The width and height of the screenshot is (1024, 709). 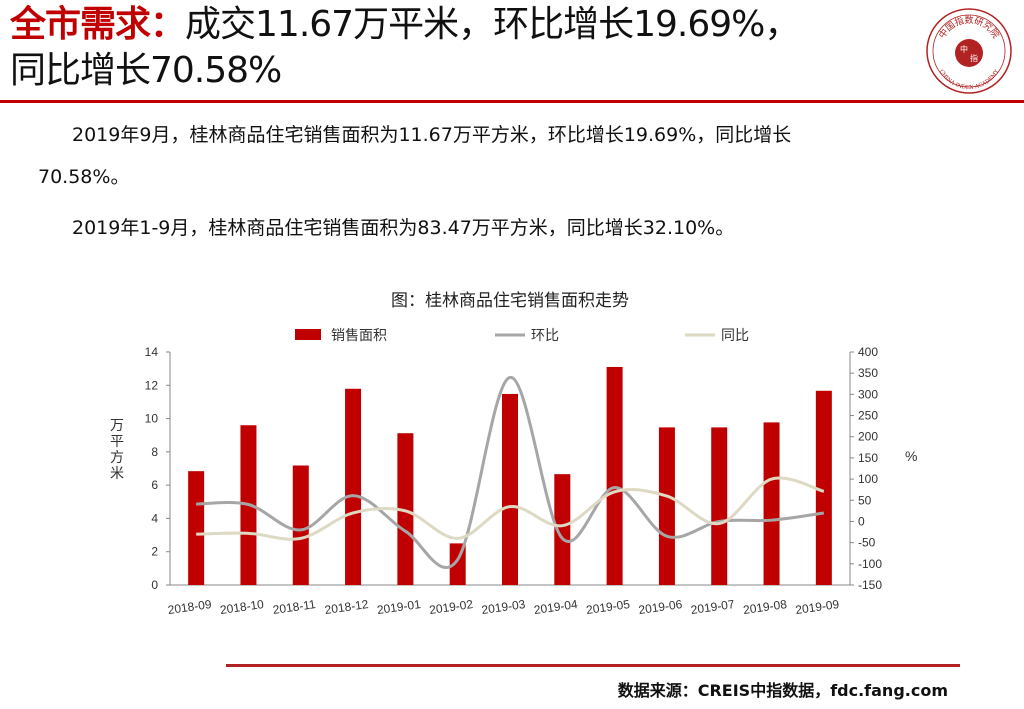 What do you see at coordinates (964, 49) in the screenshot?
I see `logo-char-1: 中` at bounding box center [964, 49].